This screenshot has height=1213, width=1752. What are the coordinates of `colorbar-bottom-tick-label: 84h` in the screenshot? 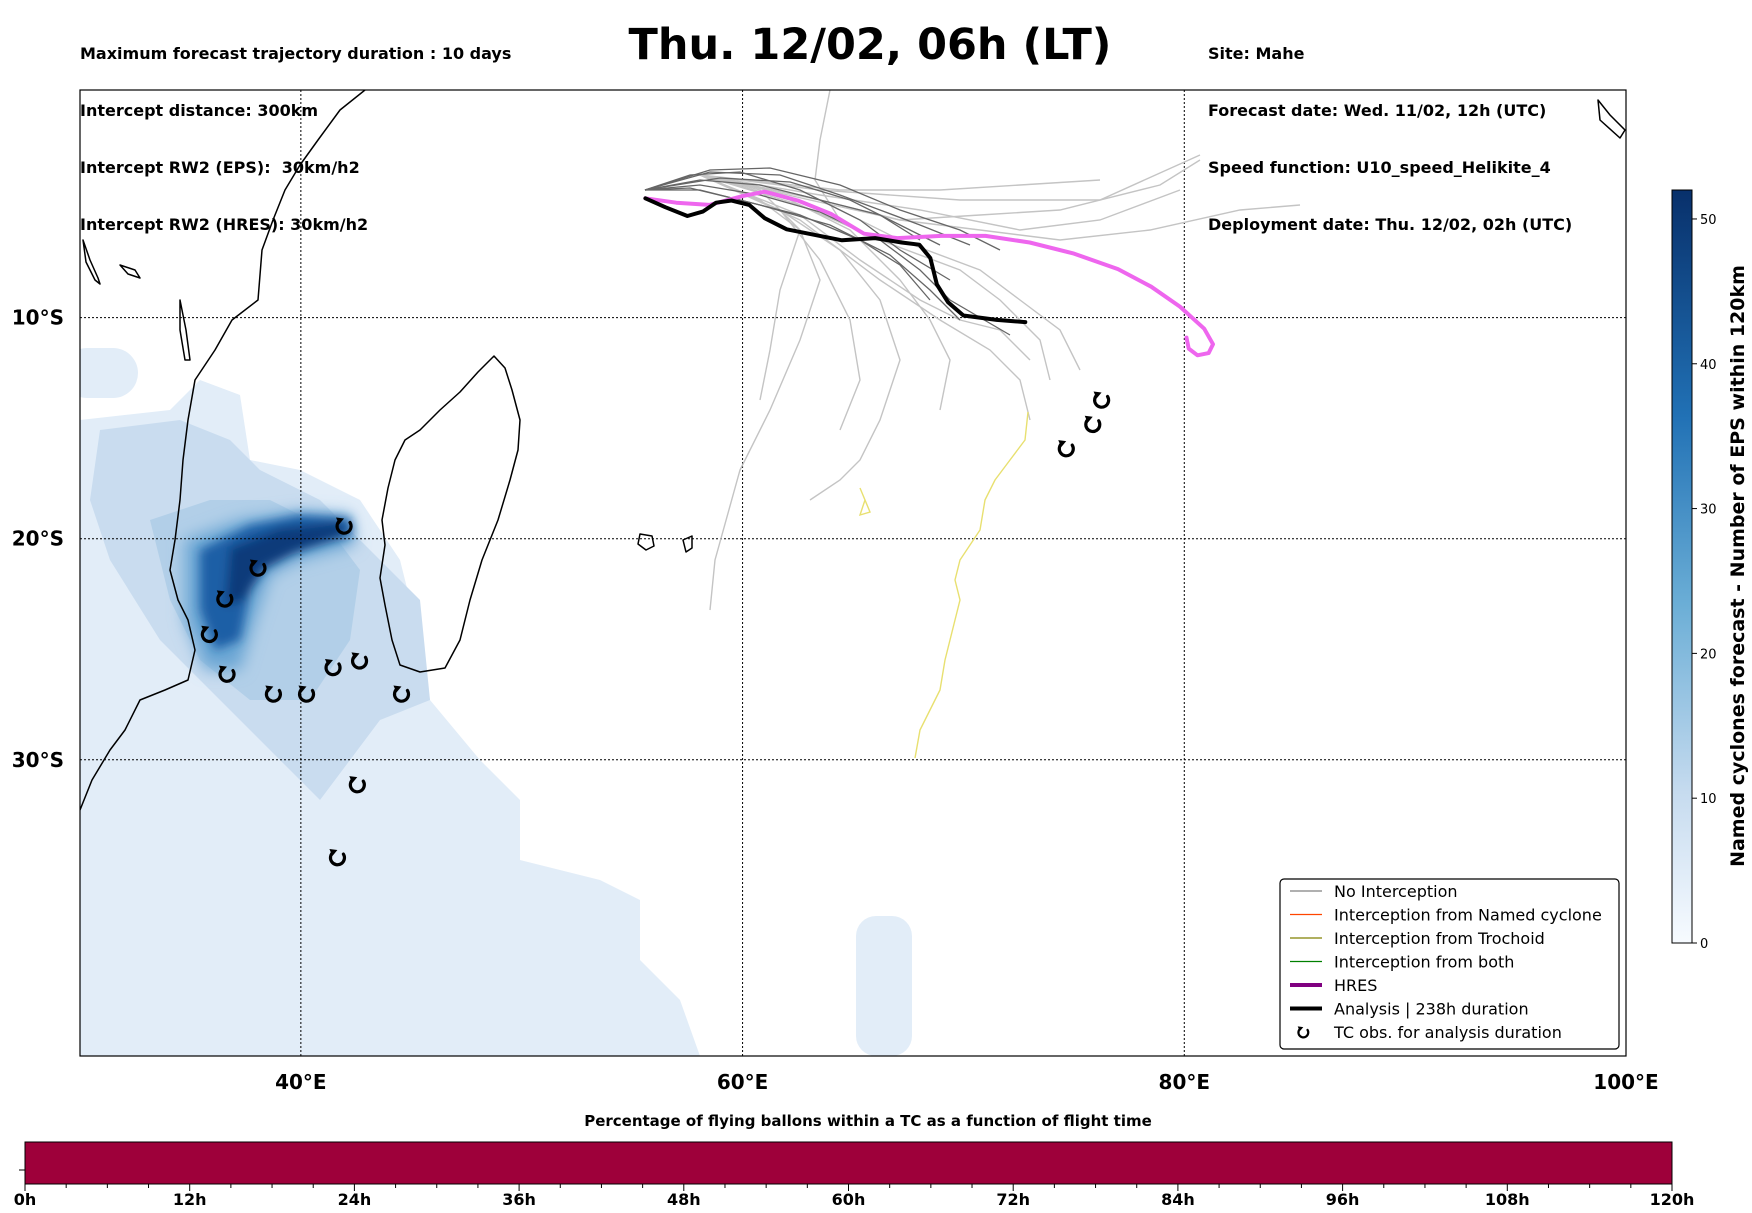 It's located at (1178, 1199).